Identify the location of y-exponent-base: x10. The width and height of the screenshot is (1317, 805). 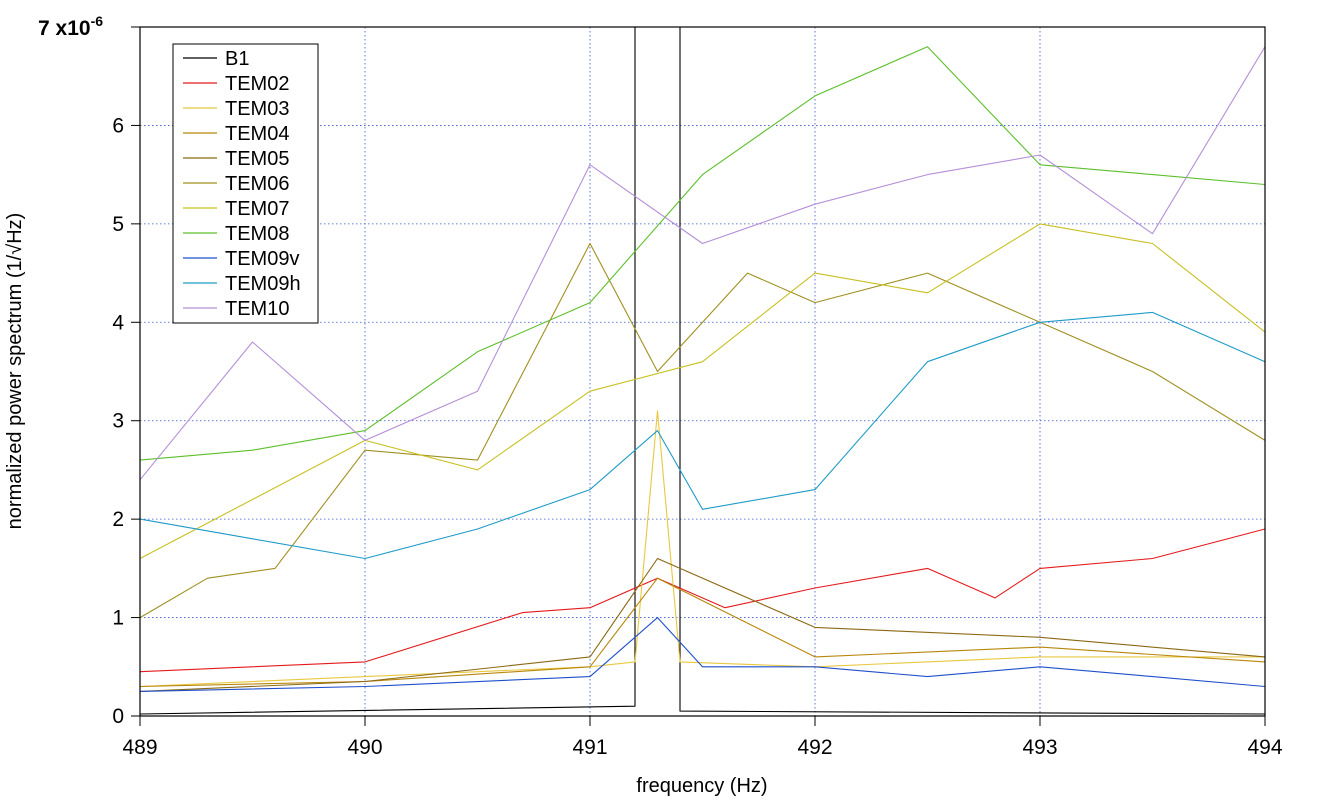
(73, 28).